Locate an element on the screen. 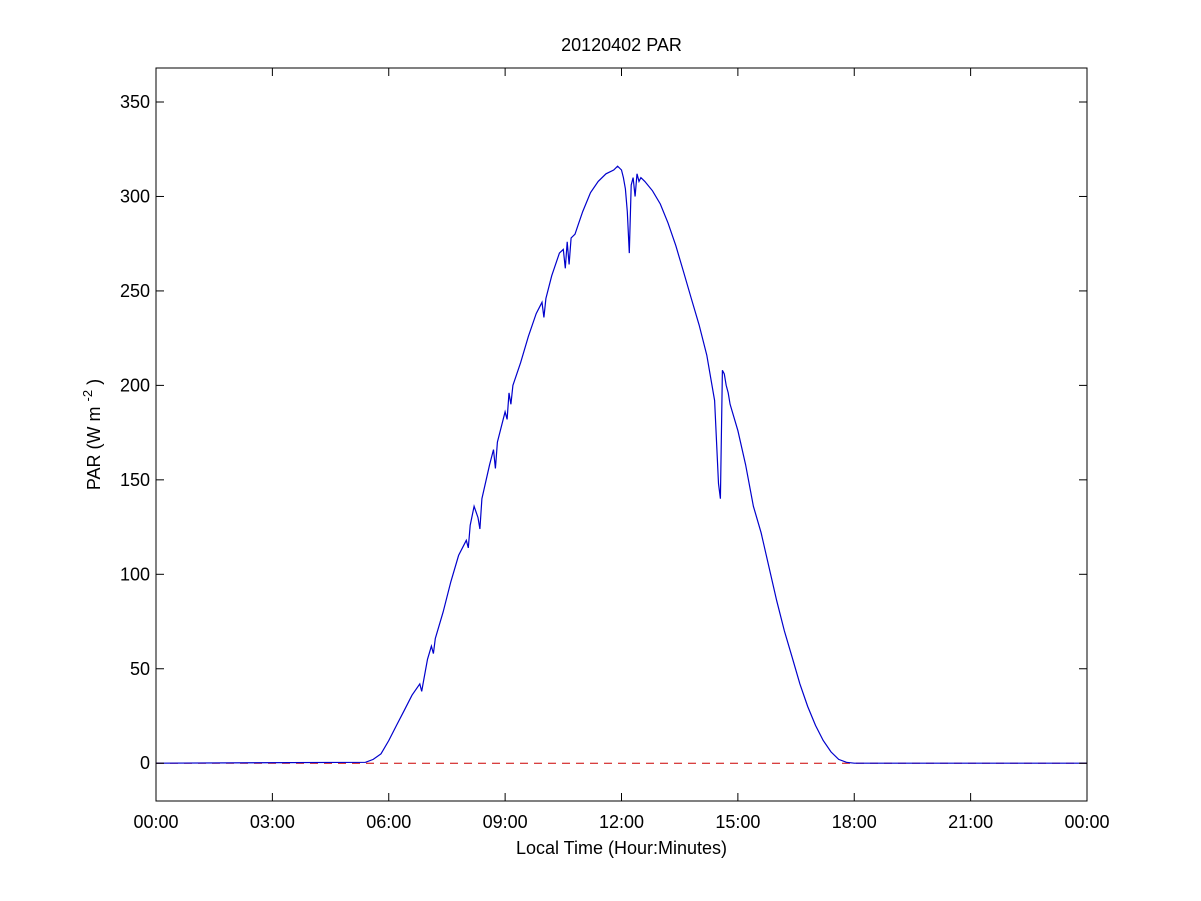 This screenshot has height=901, width=1201. x-tick-label: 18:00 is located at coordinates (854, 822).